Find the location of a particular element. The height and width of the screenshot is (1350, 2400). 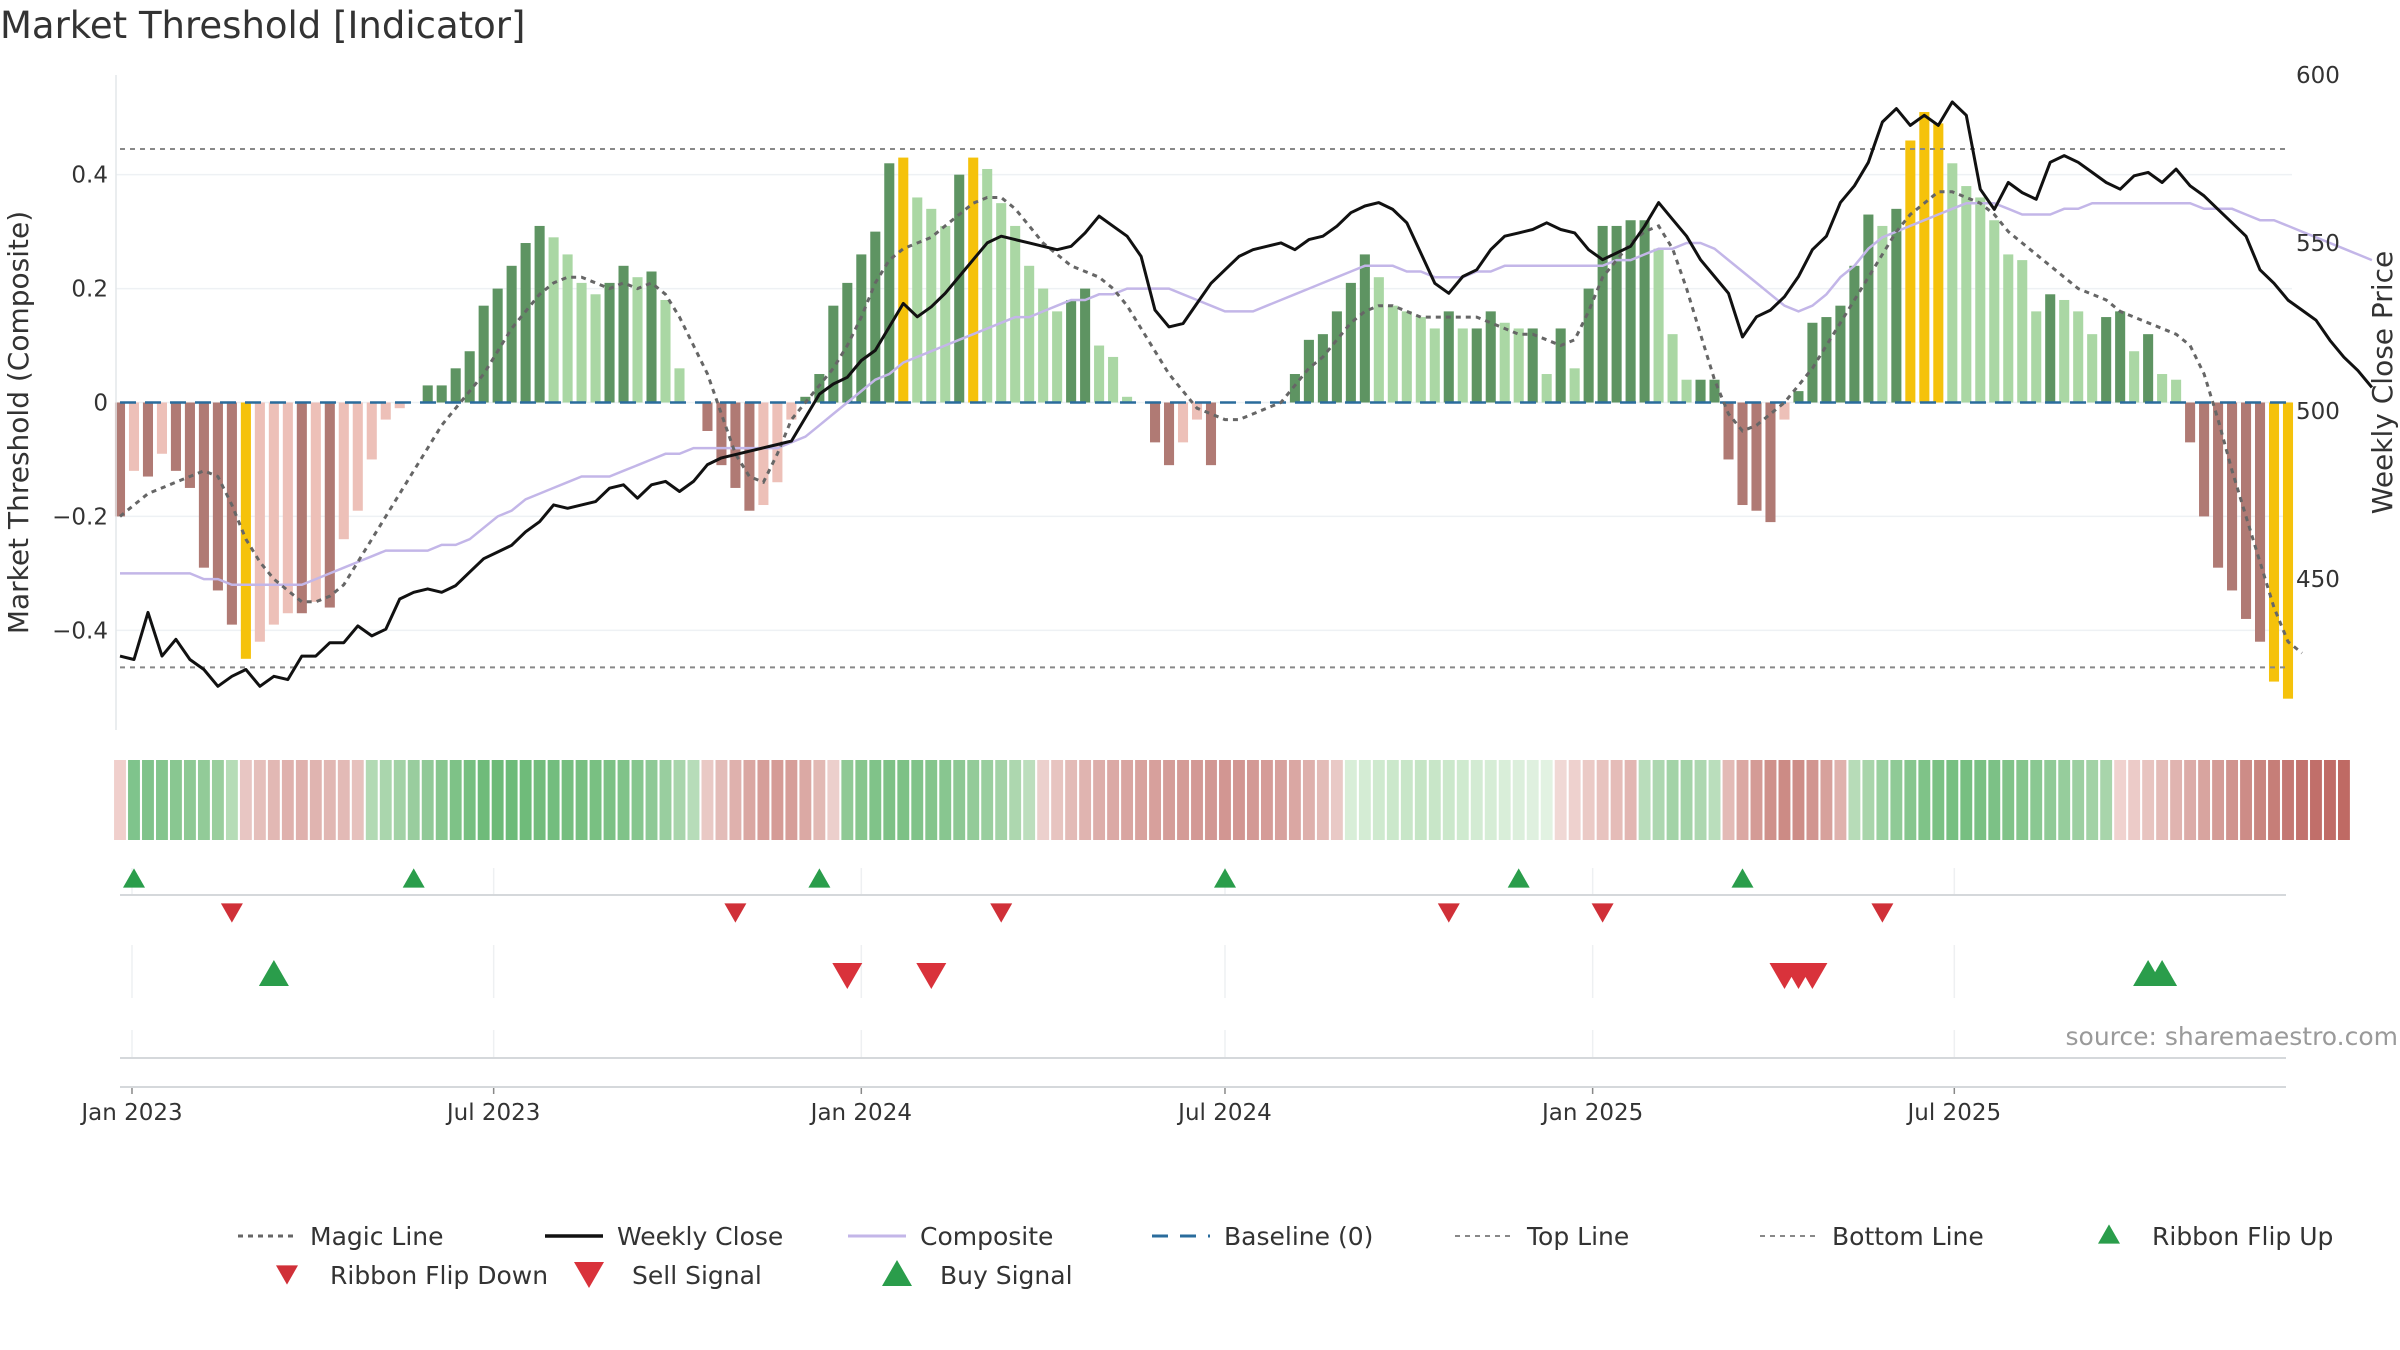

legend-label: Magic Line is located at coordinates (377, 1236).